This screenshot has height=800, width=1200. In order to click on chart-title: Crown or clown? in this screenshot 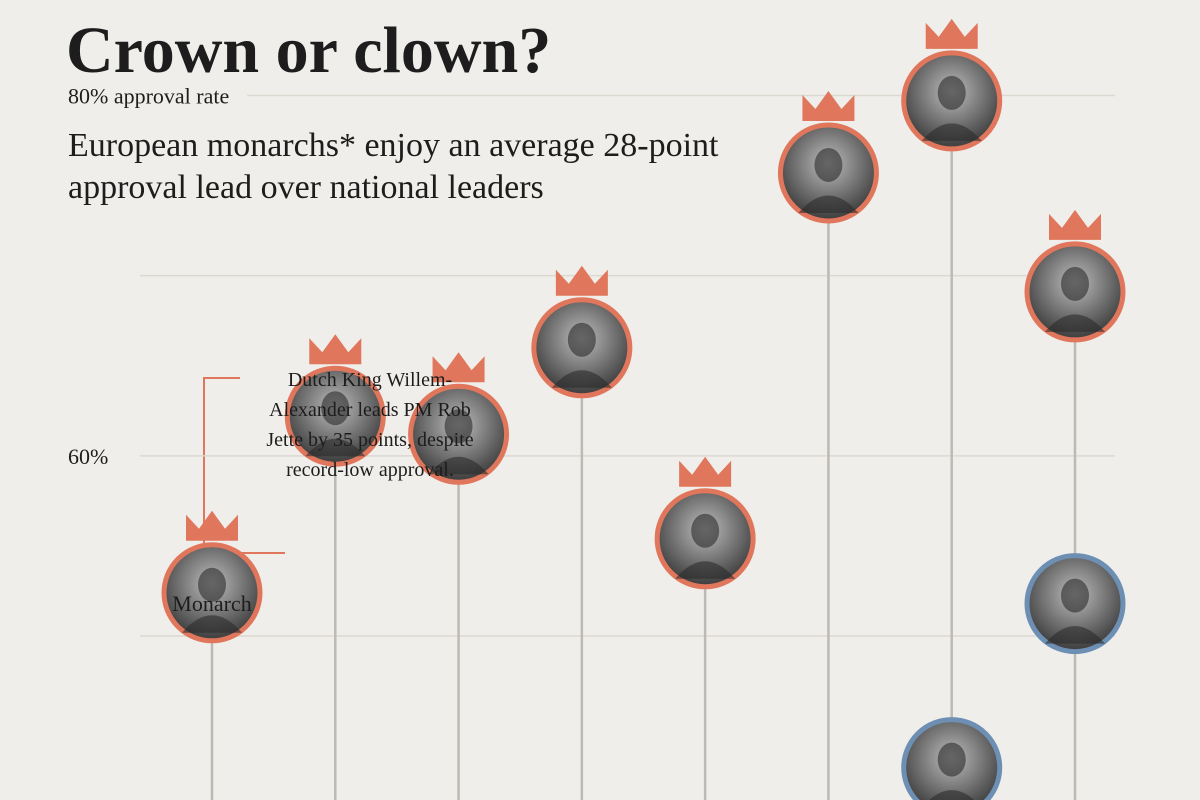, I will do `click(308, 50)`.